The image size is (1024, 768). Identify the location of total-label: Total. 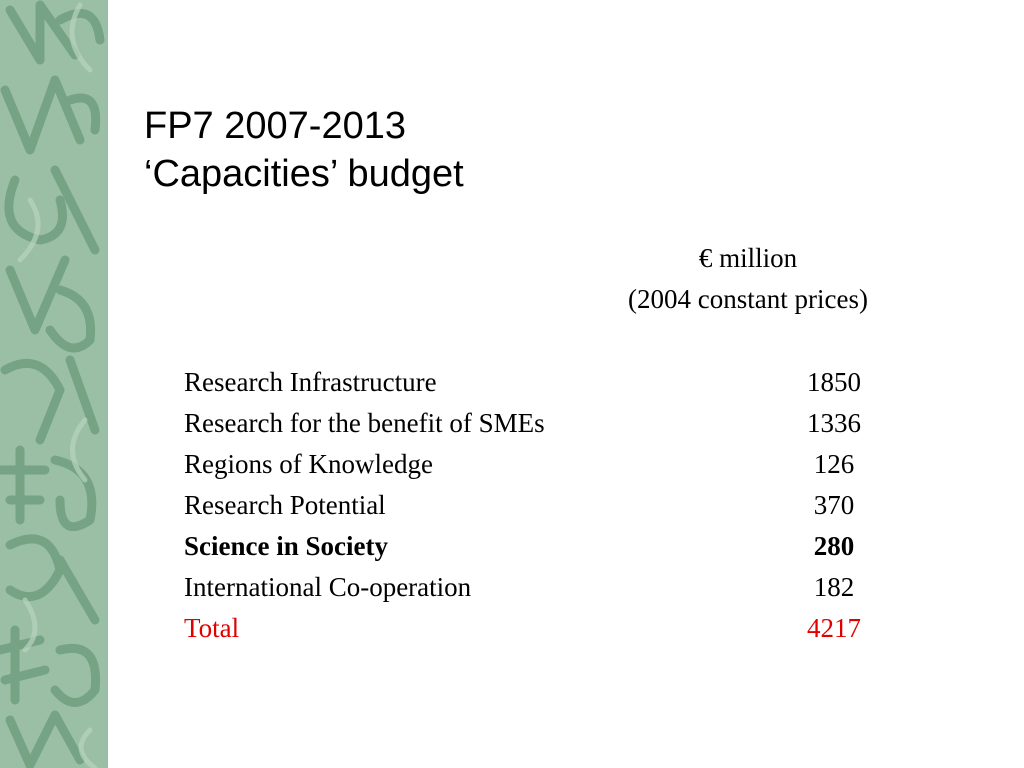
(212, 628).